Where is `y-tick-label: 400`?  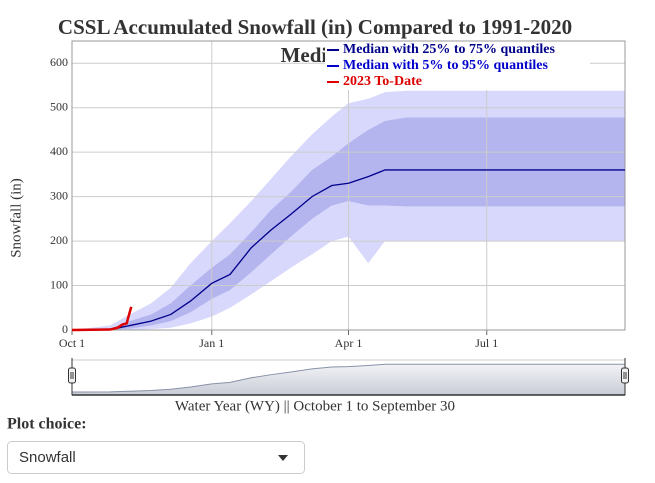
y-tick-label: 400 is located at coordinates (59, 151).